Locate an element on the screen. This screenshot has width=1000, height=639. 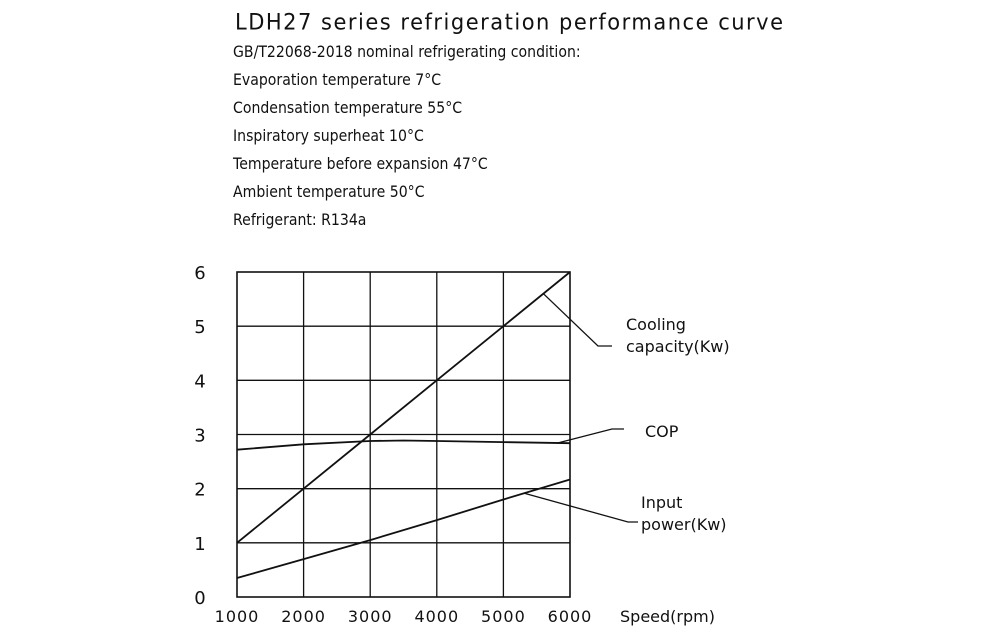
cooling-capacity-label: Cooling is located at coordinates (656, 324).